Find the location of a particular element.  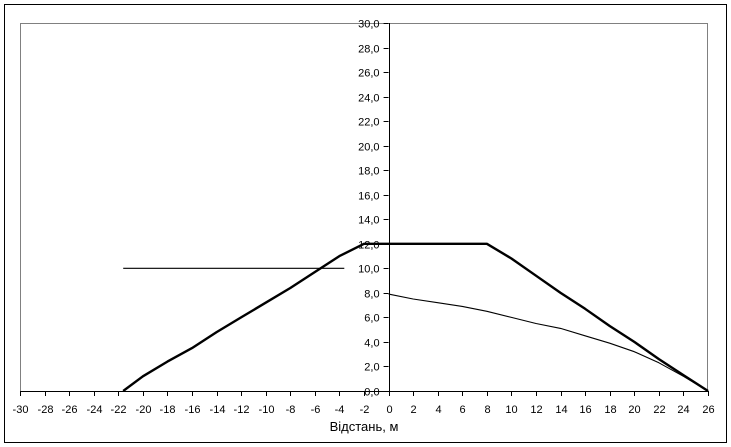

y-tick-label: 24,0 is located at coordinates (368, 99).